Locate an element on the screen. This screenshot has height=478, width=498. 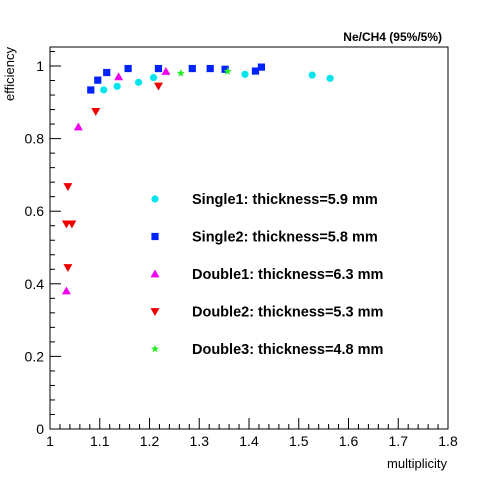
chart-title: Ne/CH4 (95%/5%) is located at coordinates (392, 37).